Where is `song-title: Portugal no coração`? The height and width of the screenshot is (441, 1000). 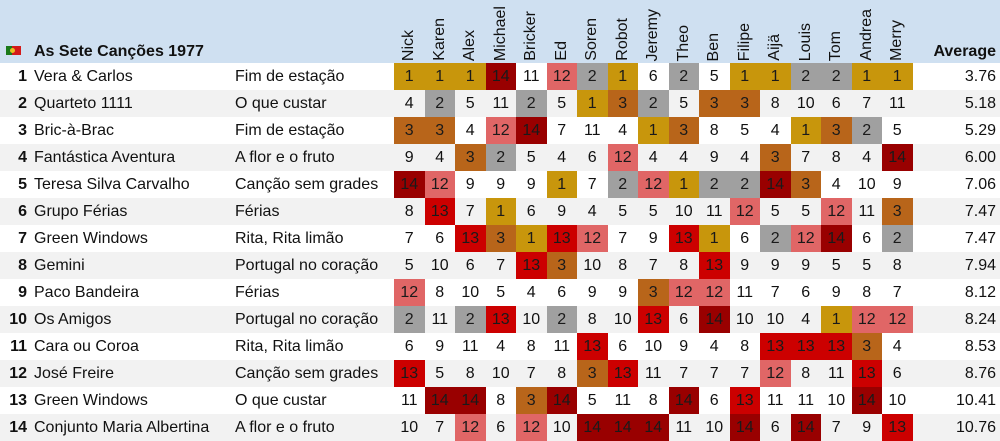
song-title: Portugal no coração is located at coordinates (307, 319).